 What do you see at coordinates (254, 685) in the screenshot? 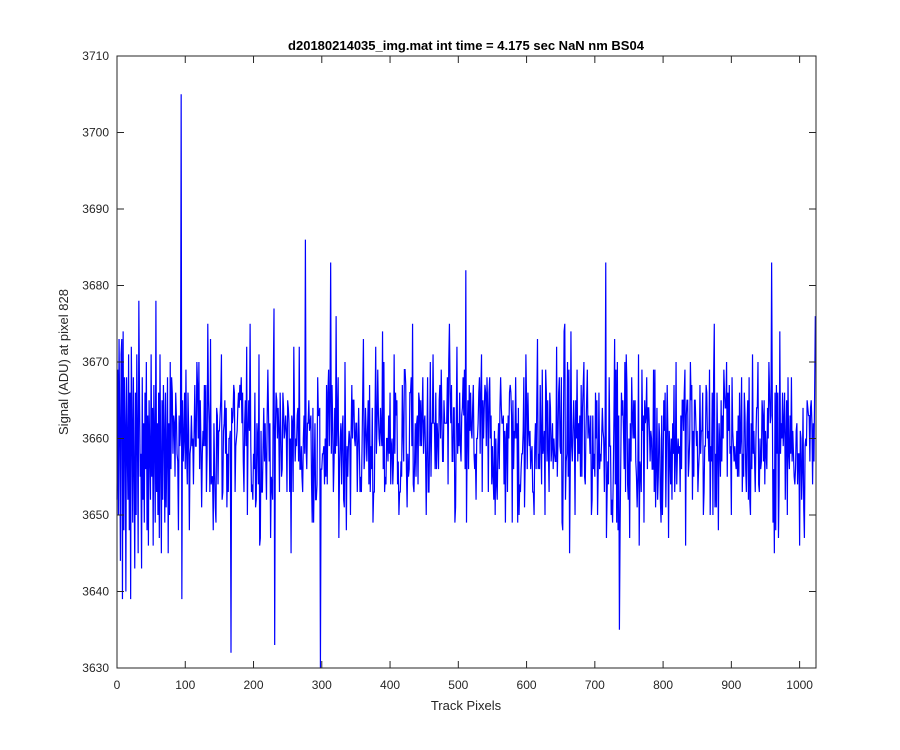
I see `x-tick-label: 200` at bounding box center [254, 685].